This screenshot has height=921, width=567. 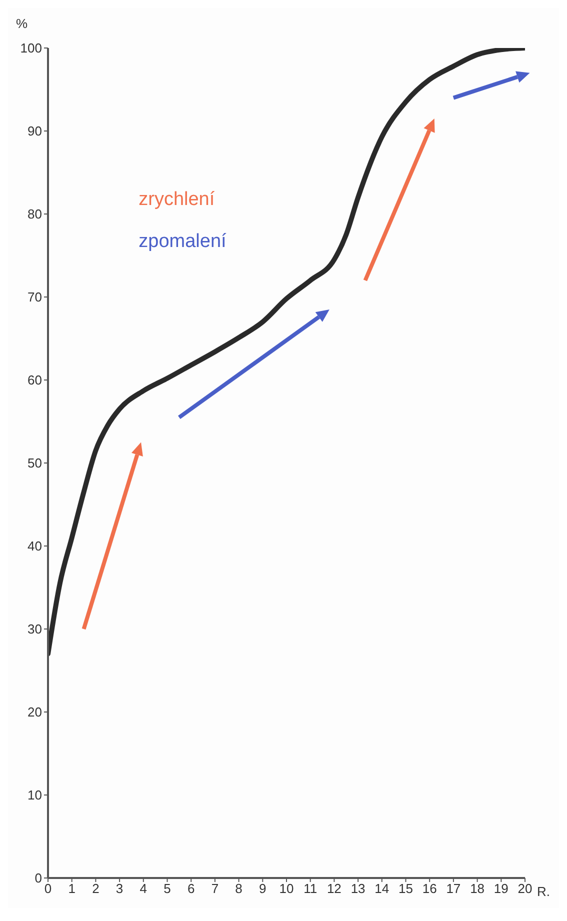 I want to click on x-tick-label: 1, so click(x=72, y=888).